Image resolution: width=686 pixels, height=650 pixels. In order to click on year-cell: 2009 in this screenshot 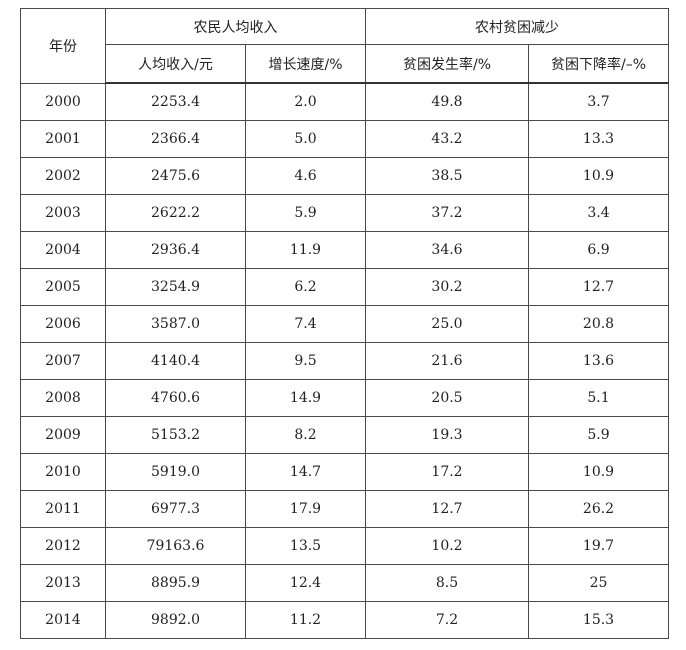, I will do `click(63, 435)`.